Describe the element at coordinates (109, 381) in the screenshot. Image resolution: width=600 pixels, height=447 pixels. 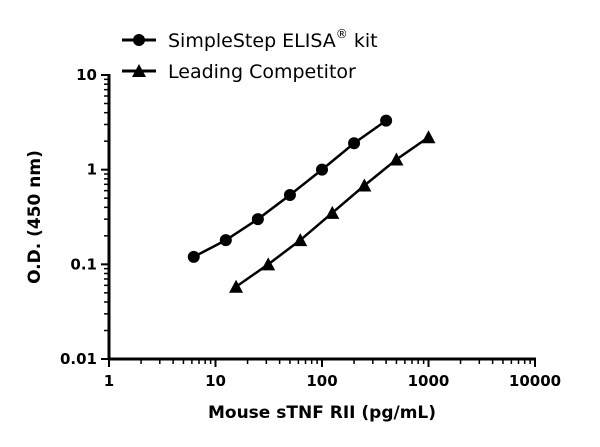
I see `x-tick-label: 1` at that location.